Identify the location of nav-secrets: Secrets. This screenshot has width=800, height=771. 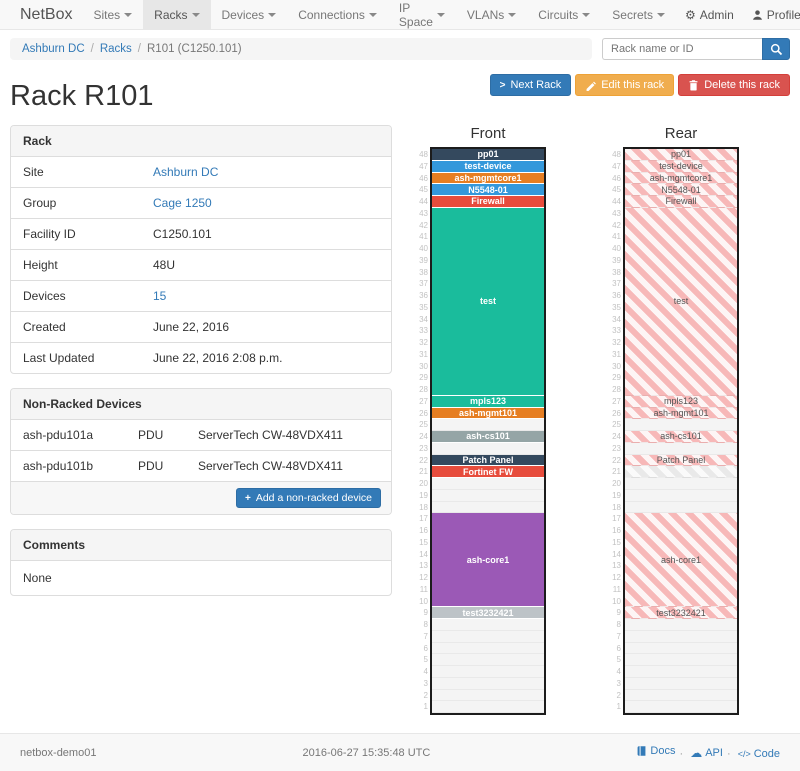
(638, 14).